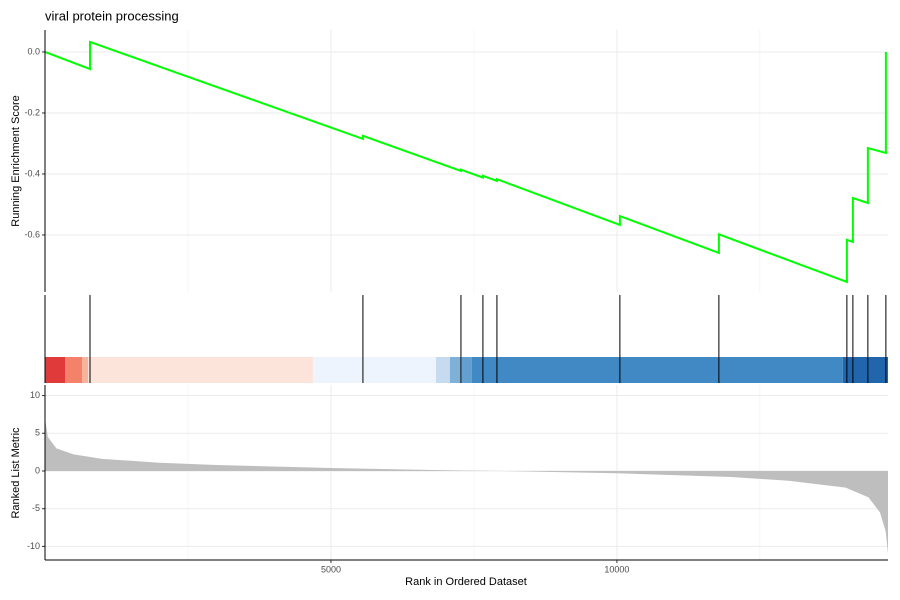 Image resolution: width=900 pixels, height=600 pixels. What do you see at coordinates (112, 15) in the screenshot?
I see `chart-title: viral protein processing` at bounding box center [112, 15].